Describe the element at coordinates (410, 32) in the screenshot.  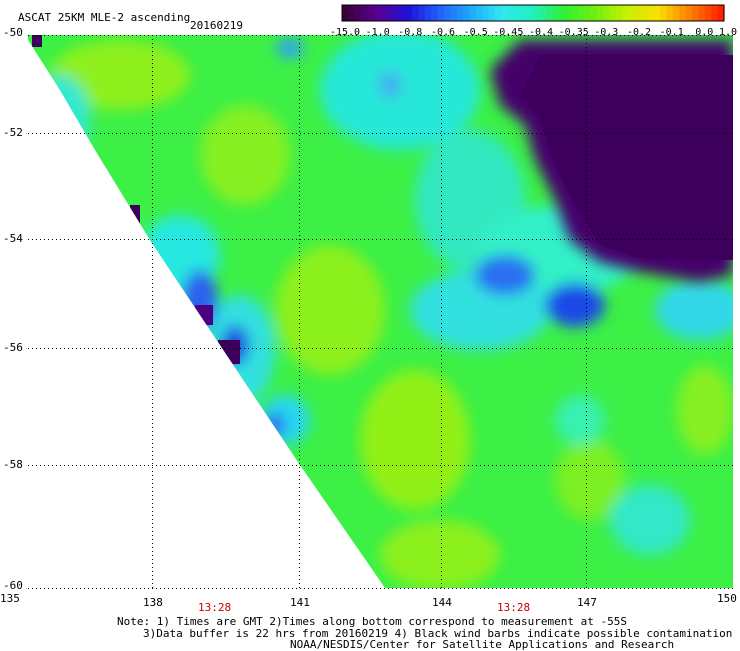
I see `colorbar-label: -0.8` at that location.